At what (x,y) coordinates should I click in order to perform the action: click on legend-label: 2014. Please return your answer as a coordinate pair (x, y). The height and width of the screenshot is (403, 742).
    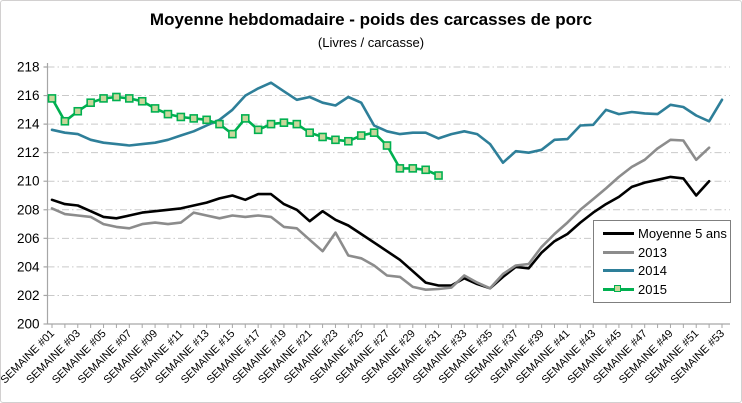
    Looking at the image, I should click on (652, 271).